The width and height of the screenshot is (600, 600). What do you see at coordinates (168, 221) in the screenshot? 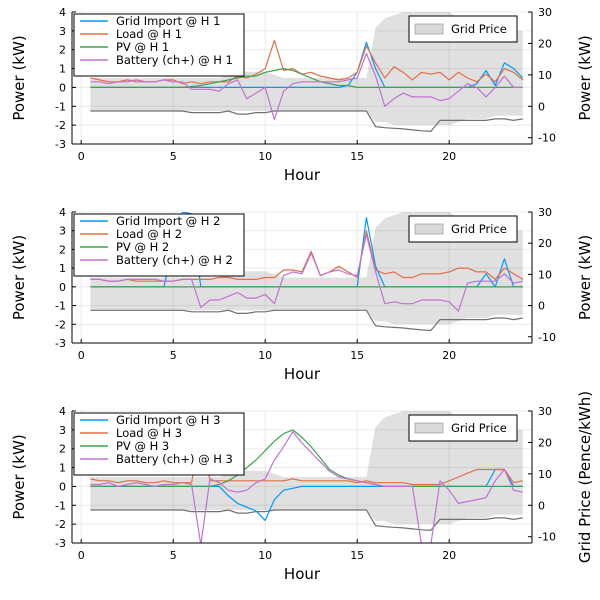
I see `legend-label: Grid Import @ H 2` at bounding box center [168, 221].